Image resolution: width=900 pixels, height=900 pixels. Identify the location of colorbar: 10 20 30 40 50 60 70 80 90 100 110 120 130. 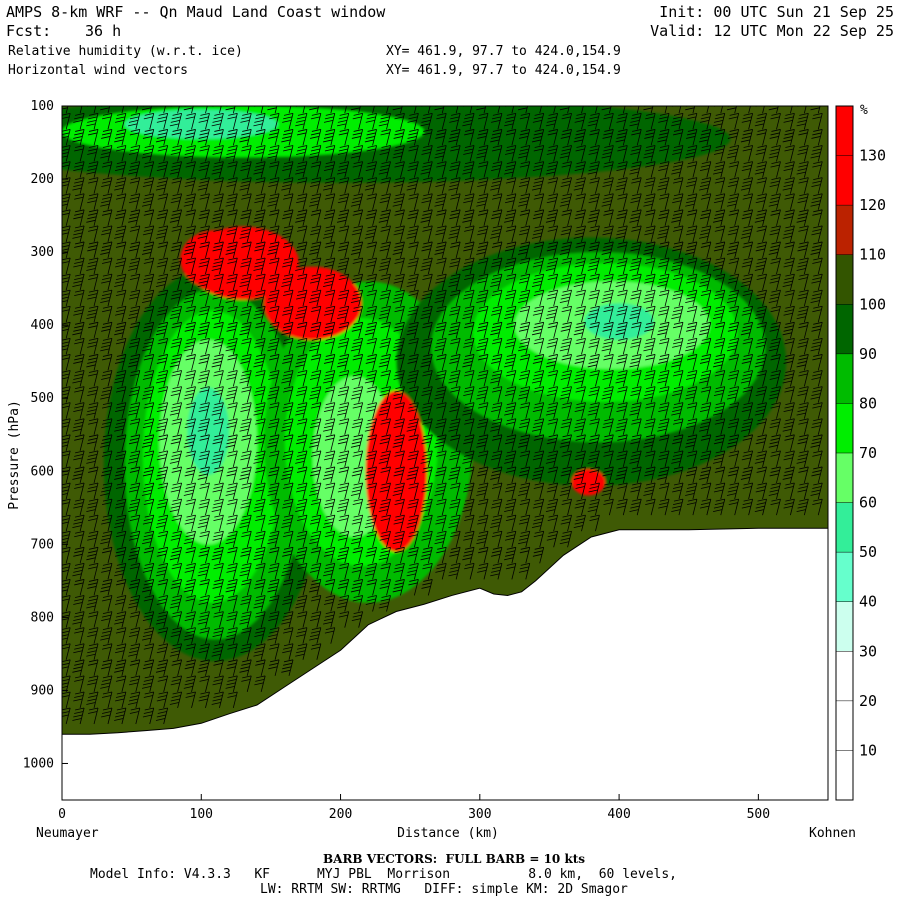
(860, 453).